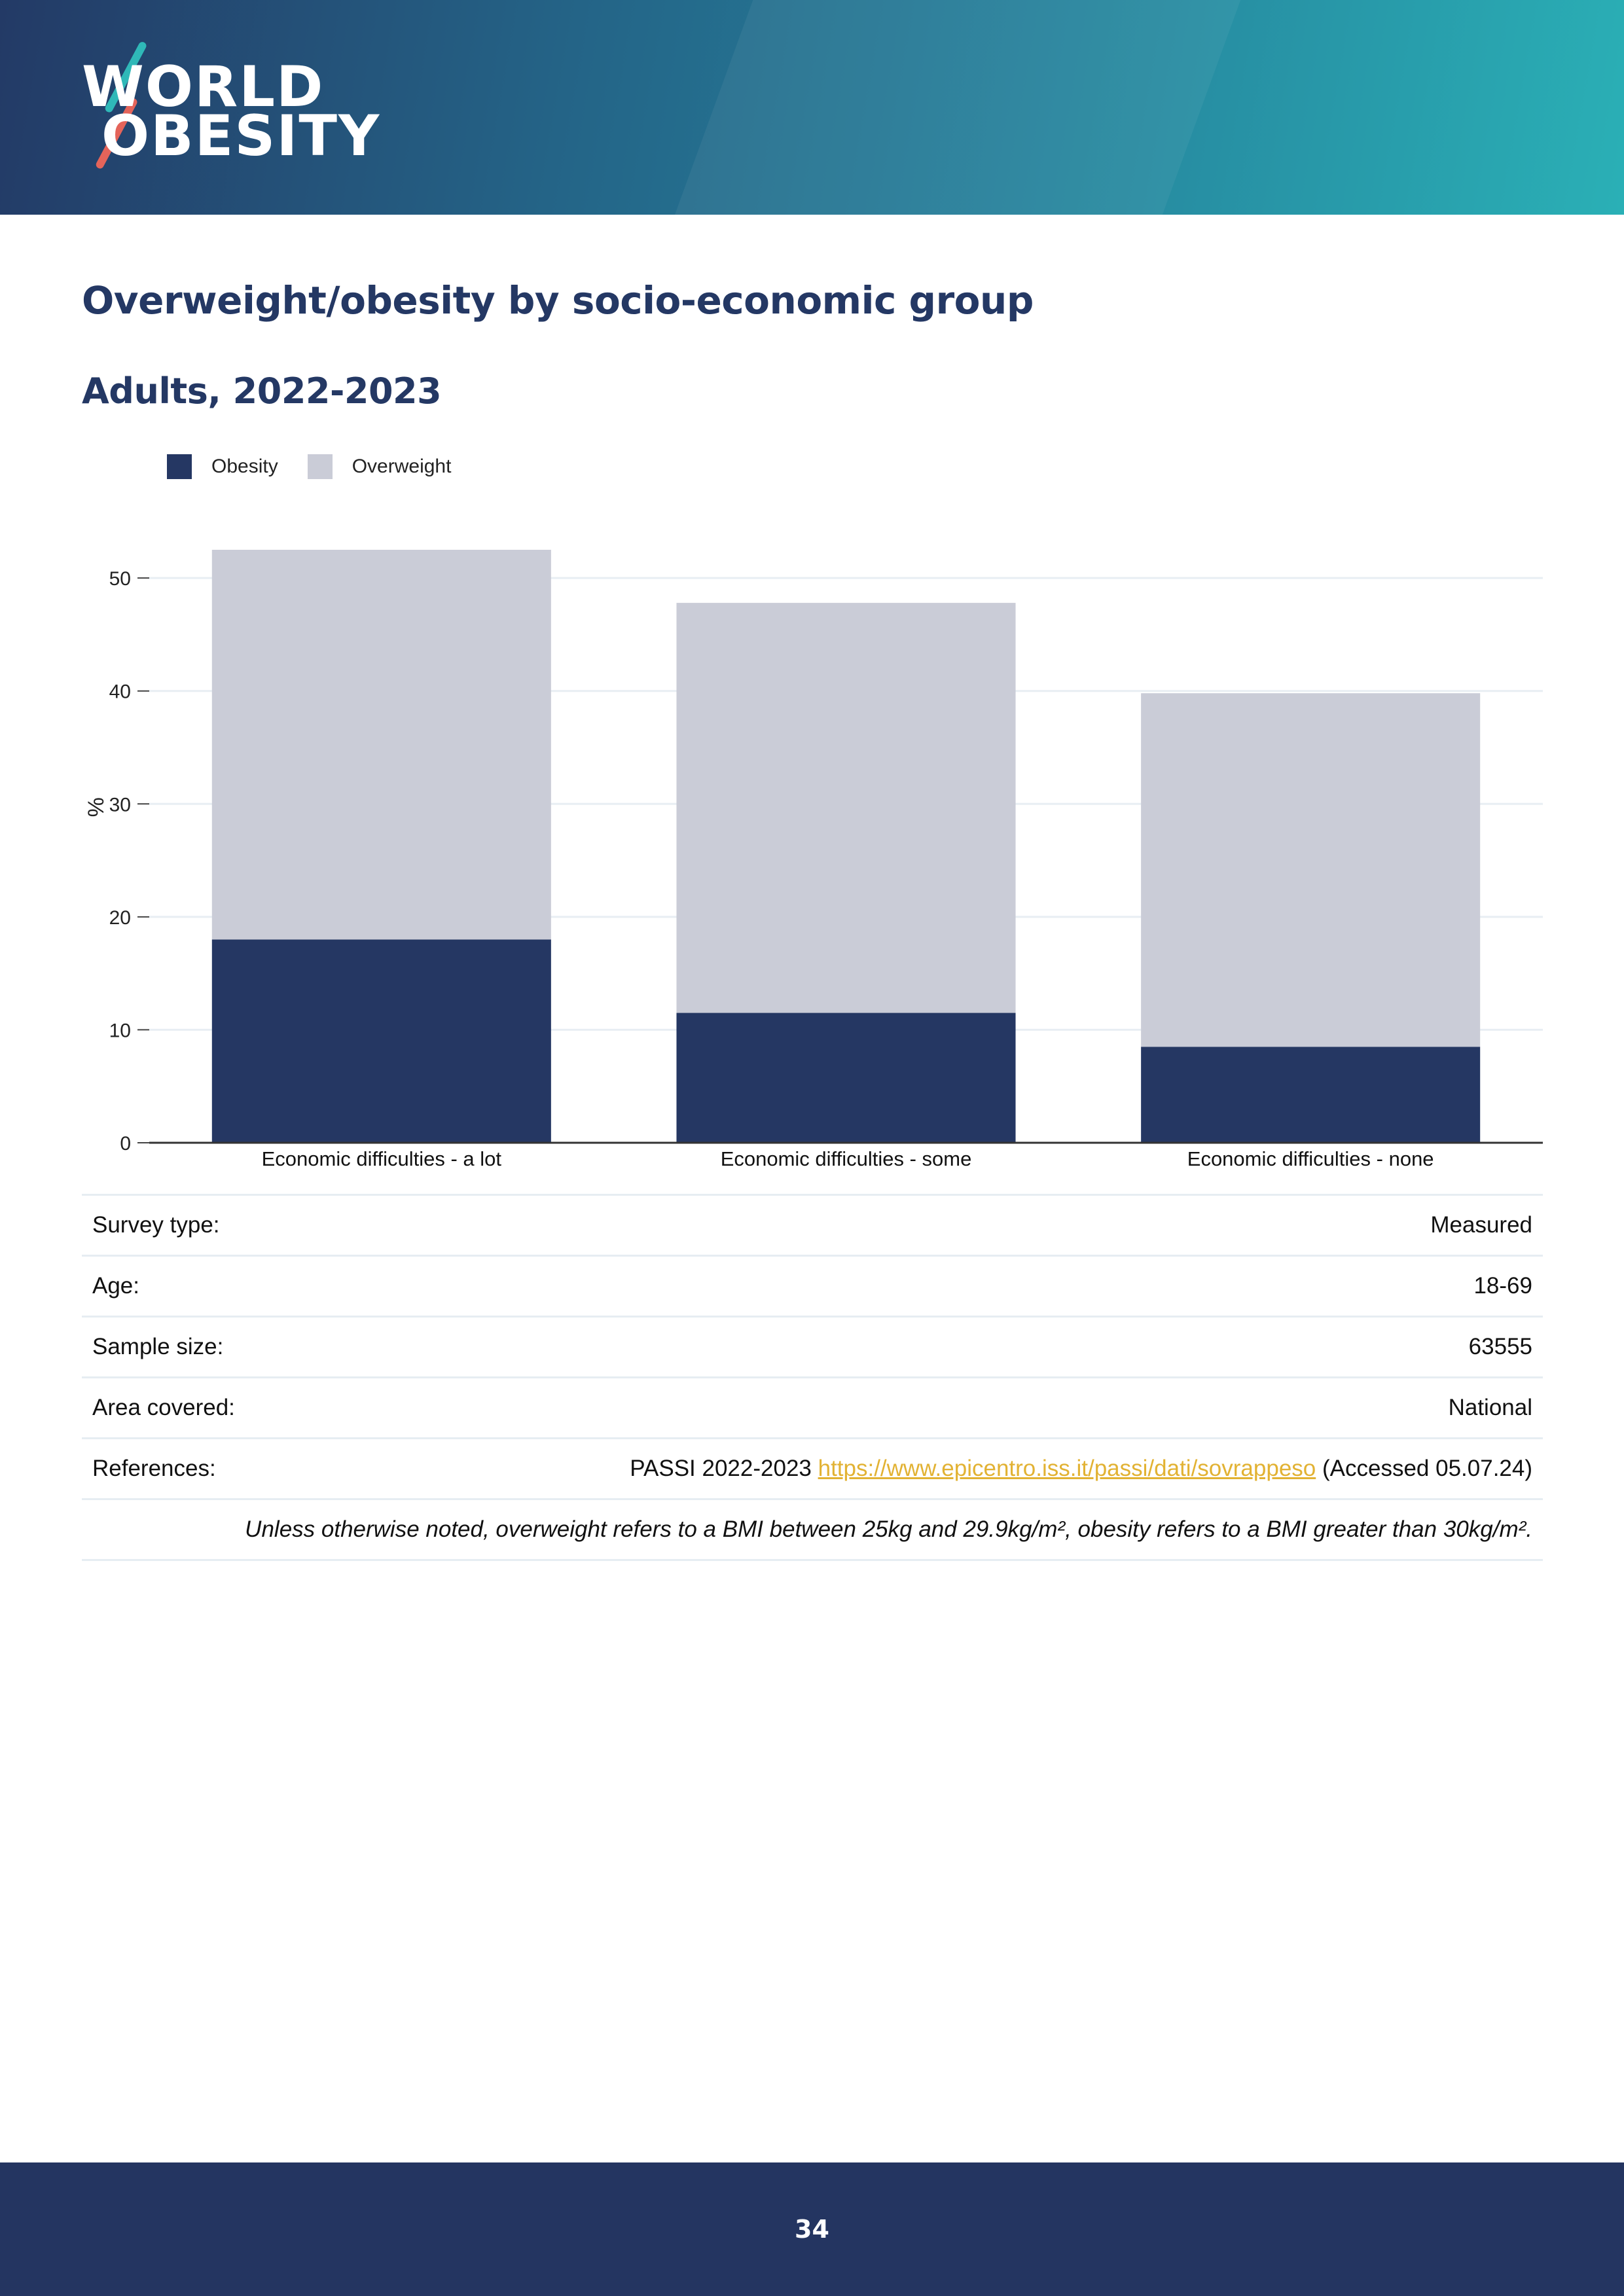 The width and height of the screenshot is (1624, 2296). I want to click on info-row-area-covered: Area covered: National, so click(813, 1408).